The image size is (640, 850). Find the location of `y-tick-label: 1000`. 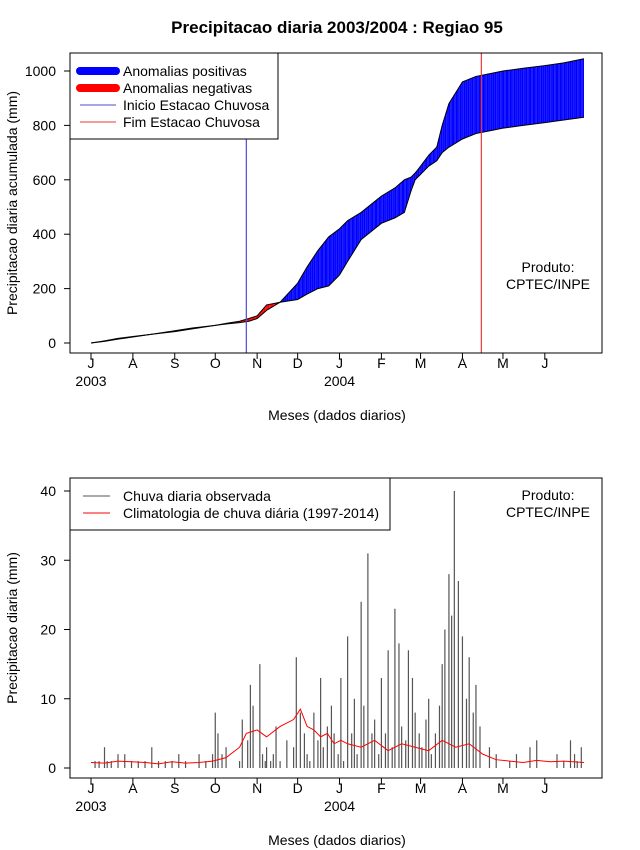

y-tick-label: 1000 is located at coordinates (40, 71).